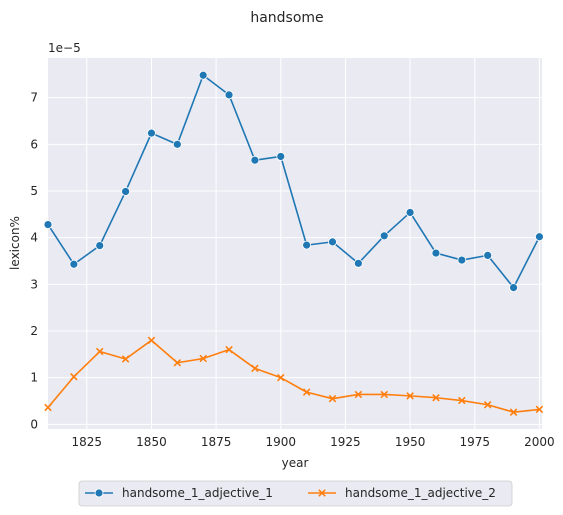 This screenshot has width=563, height=515. I want to click on legend-item-2: handsome_1_adjective_2, so click(402, 493).